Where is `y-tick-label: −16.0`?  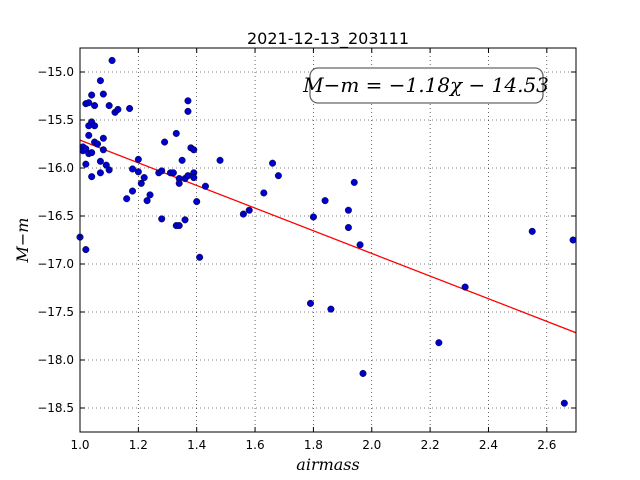
y-tick-label: −16.0 is located at coordinates (55, 168).